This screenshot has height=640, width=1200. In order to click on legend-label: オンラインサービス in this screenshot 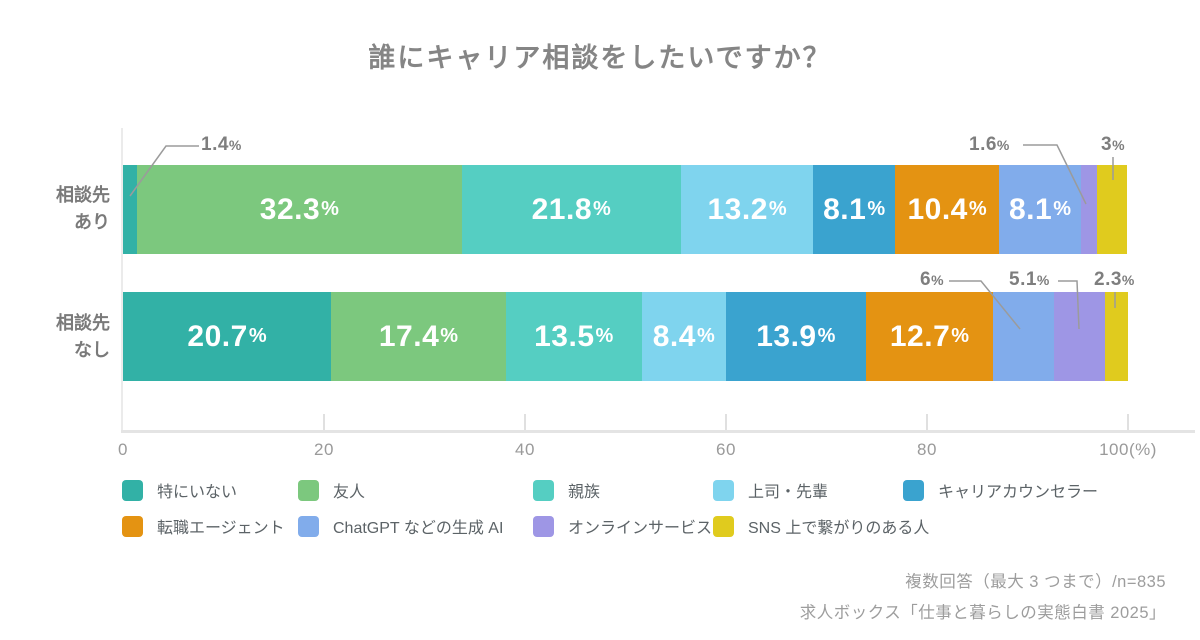, I will do `click(640, 528)`.